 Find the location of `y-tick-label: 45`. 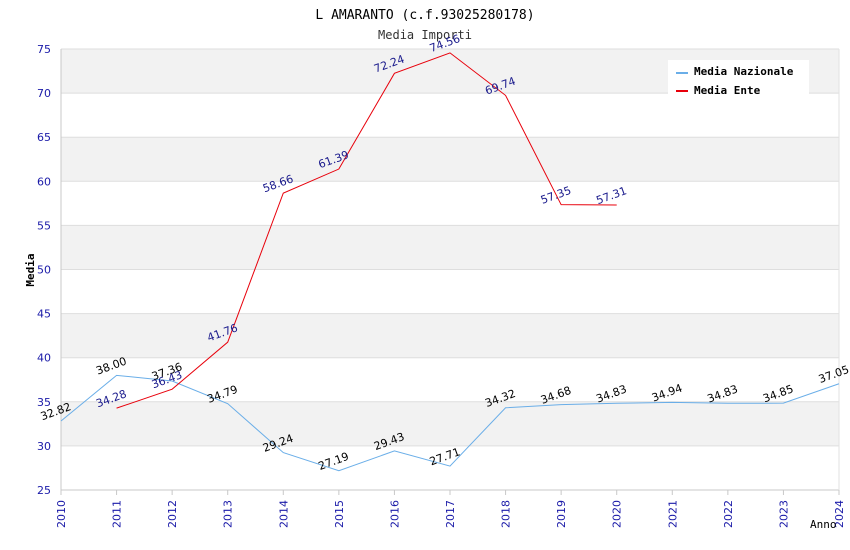

y-tick-label: 45 is located at coordinates (44, 314).